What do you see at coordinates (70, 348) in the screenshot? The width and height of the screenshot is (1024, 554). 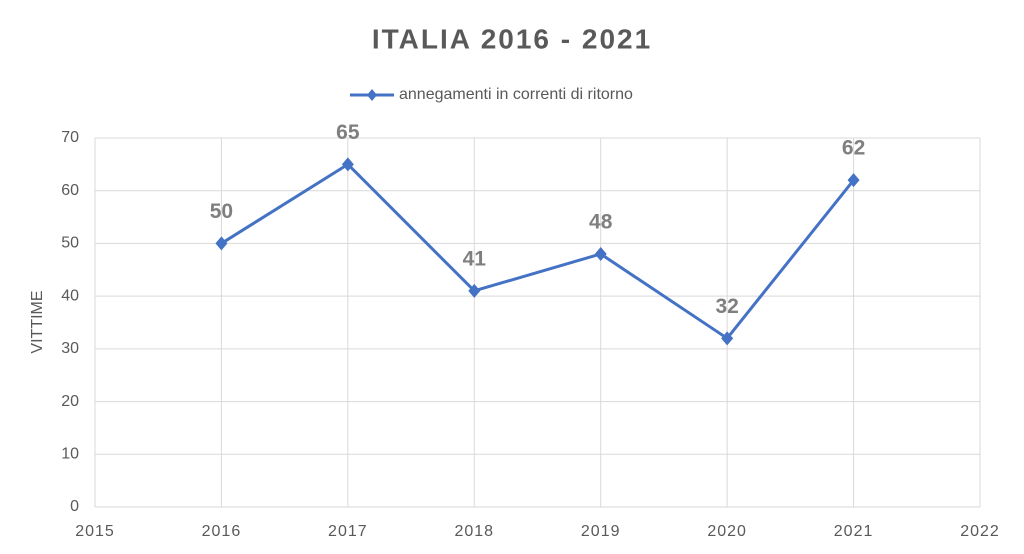 I see `y-tick-label: 30` at bounding box center [70, 348].